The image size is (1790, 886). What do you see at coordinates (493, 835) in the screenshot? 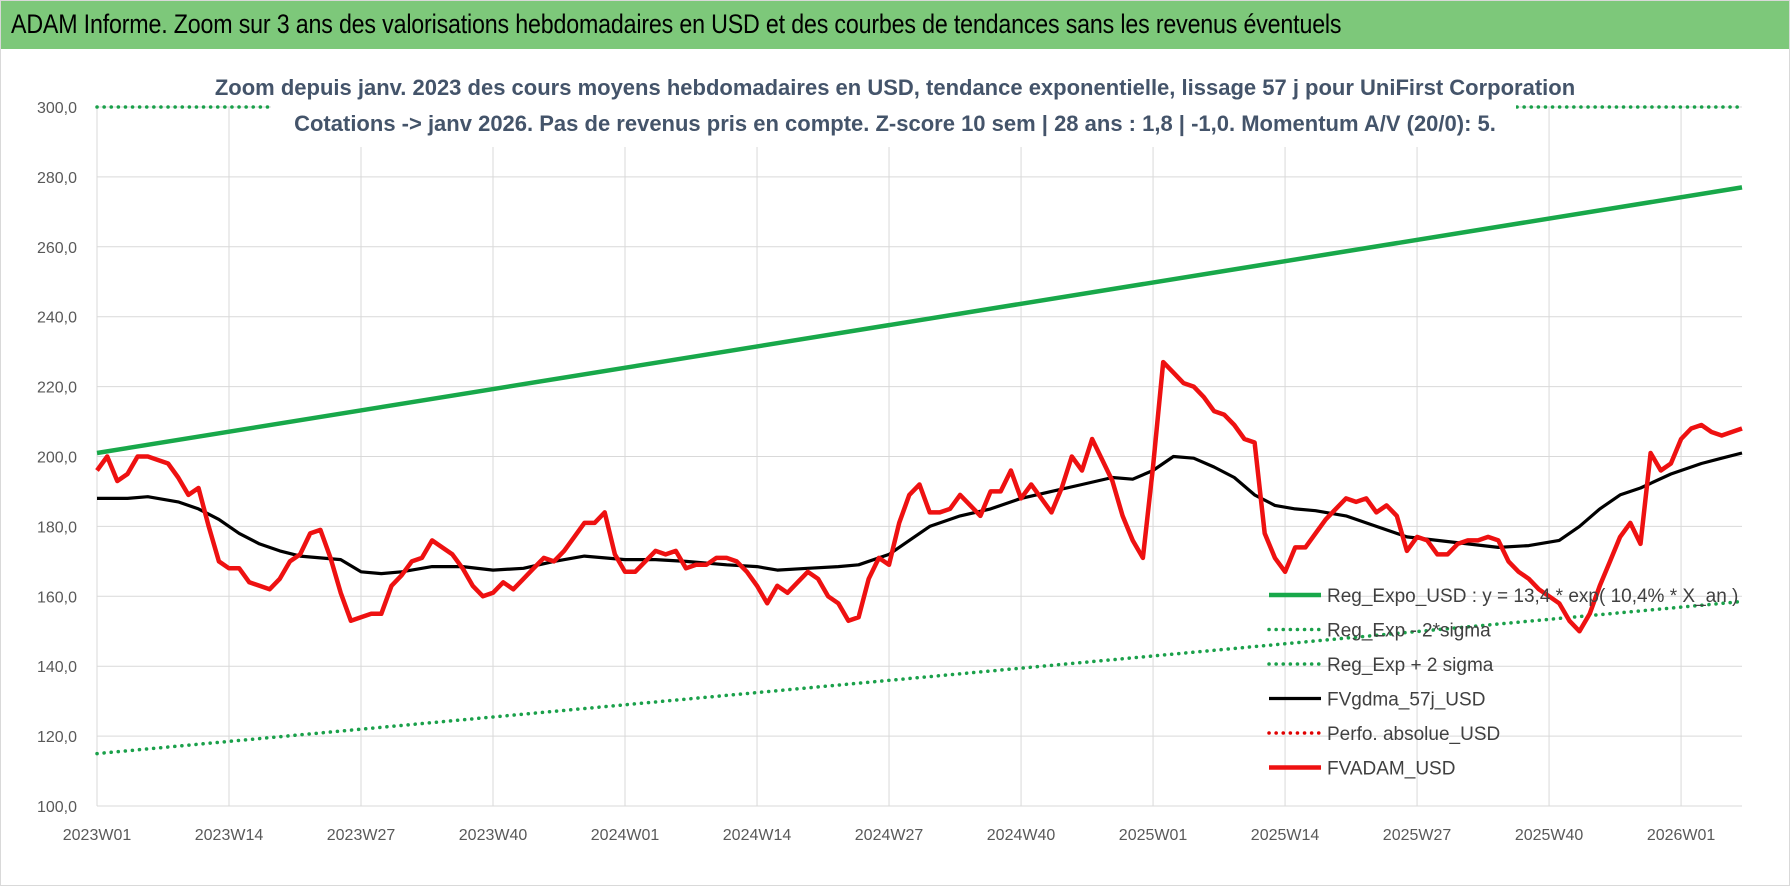
I see `x-tick-label: 2023W40` at bounding box center [493, 835].